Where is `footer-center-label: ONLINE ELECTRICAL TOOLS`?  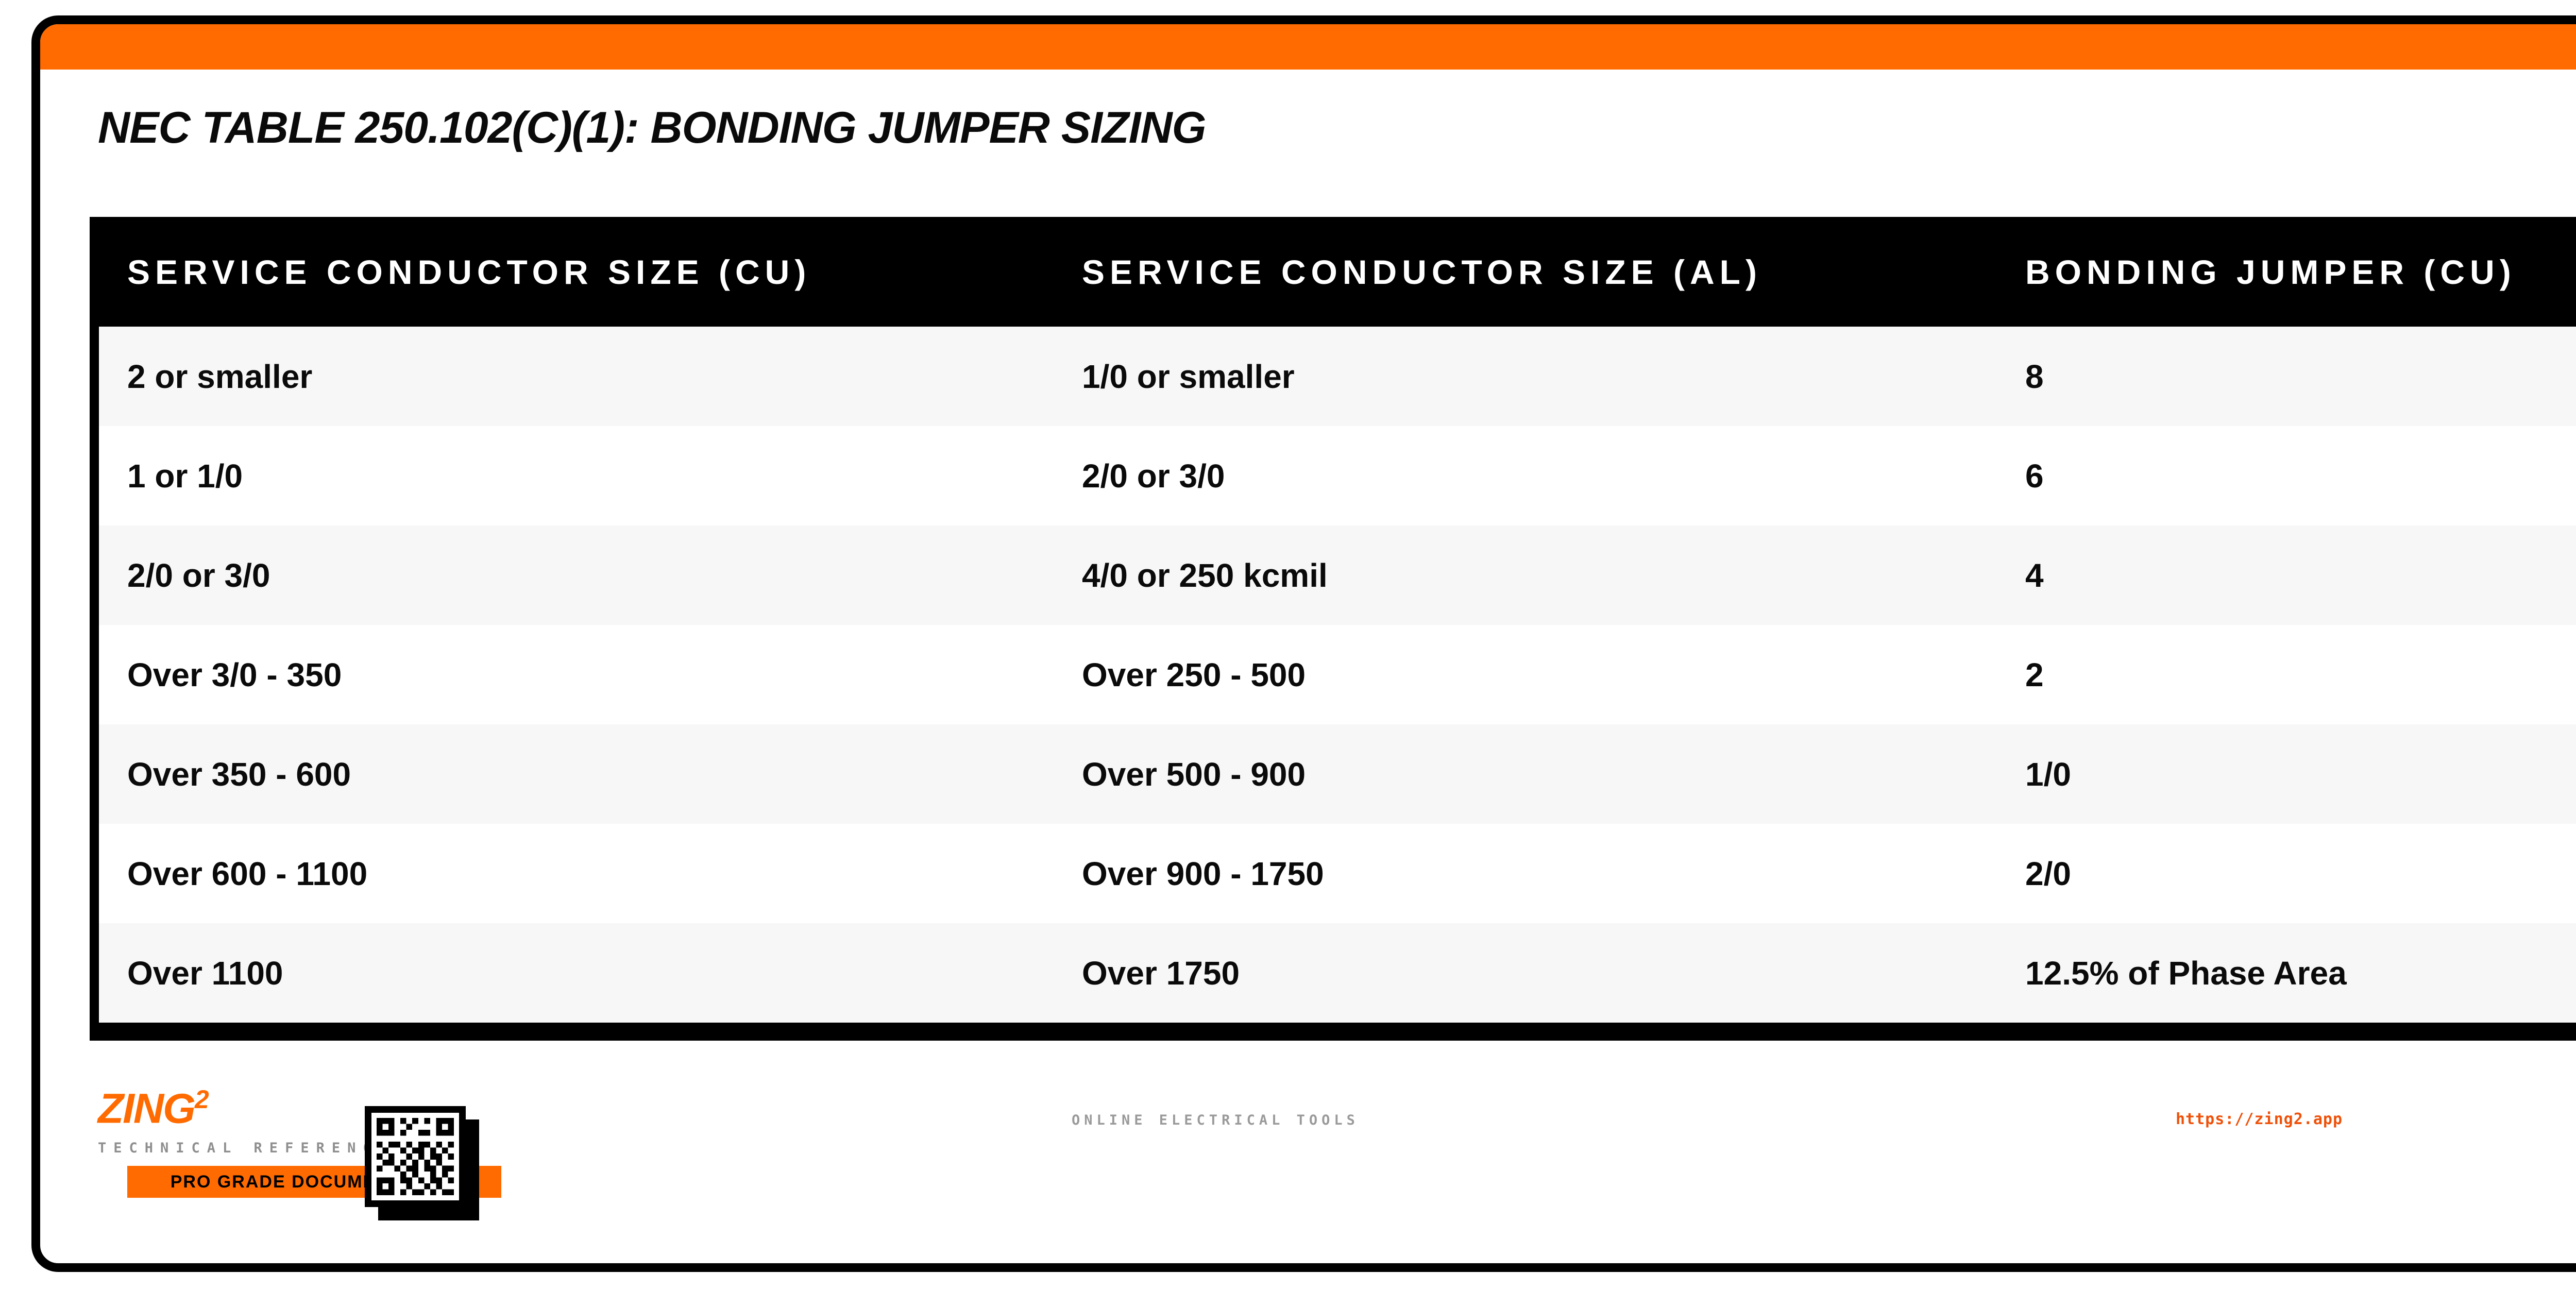
footer-center-label: ONLINE ELECTRICAL TOOLS is located at coordinates (1215, 1120).